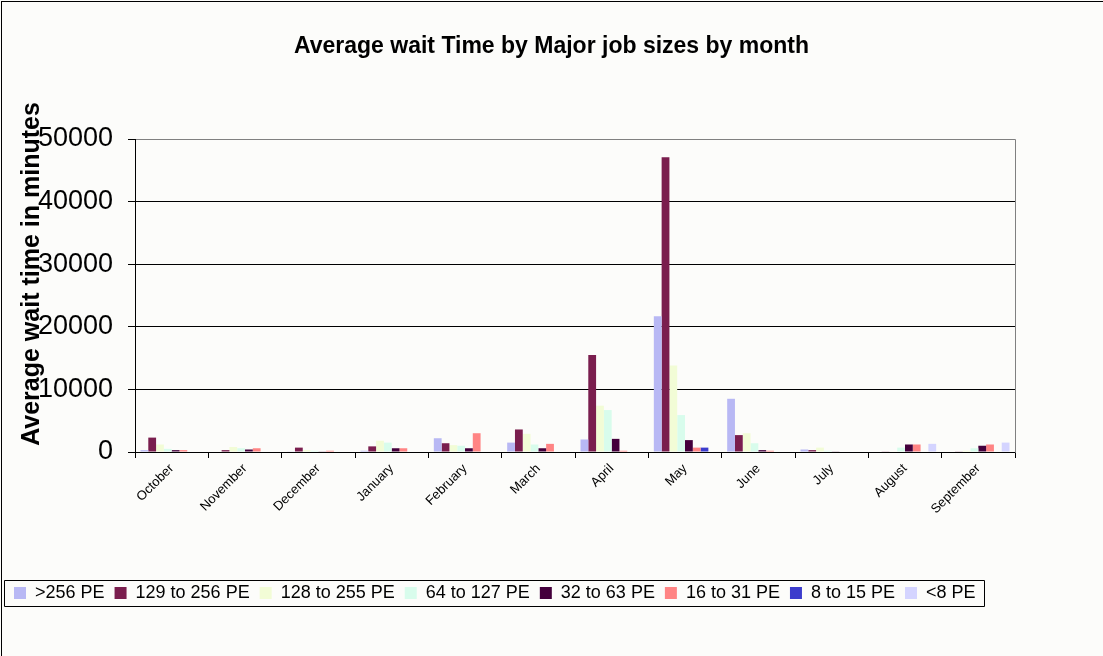  What do you see at coordinates (105, 450) in the screenshot?
I see `y-tick-label: 0` at bounding box center [105, 450].